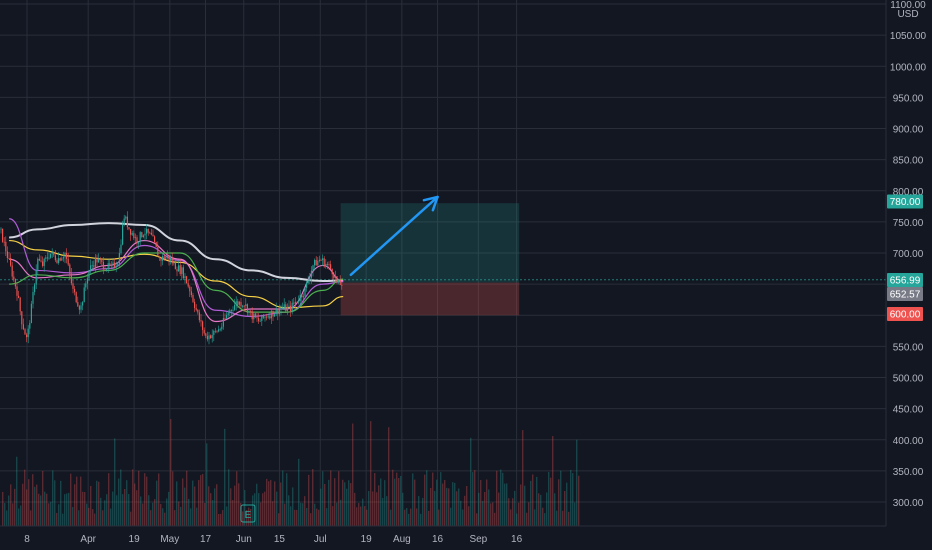 The height and width of the screenshot is (550, 932). Describe the element at coordinates (466, 537) in the screenshot. I see `time-axis` at that location.